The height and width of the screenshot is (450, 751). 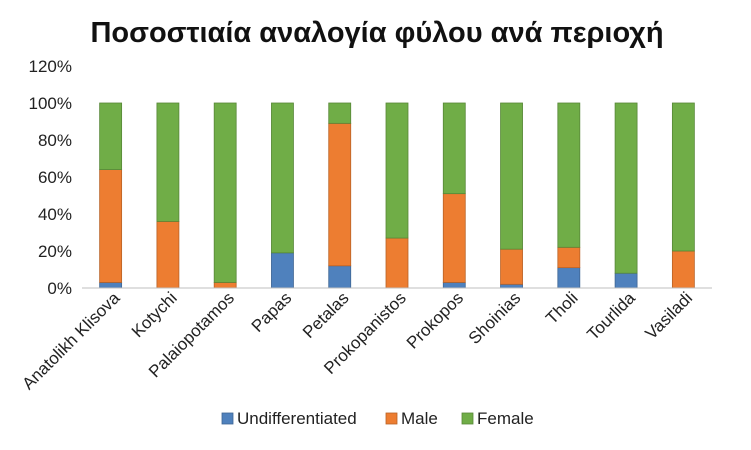 What do you see at coordinates (59, 288) in the screenshot?
I see `y-tick-label: 0%` at bounding box center [59, 288].